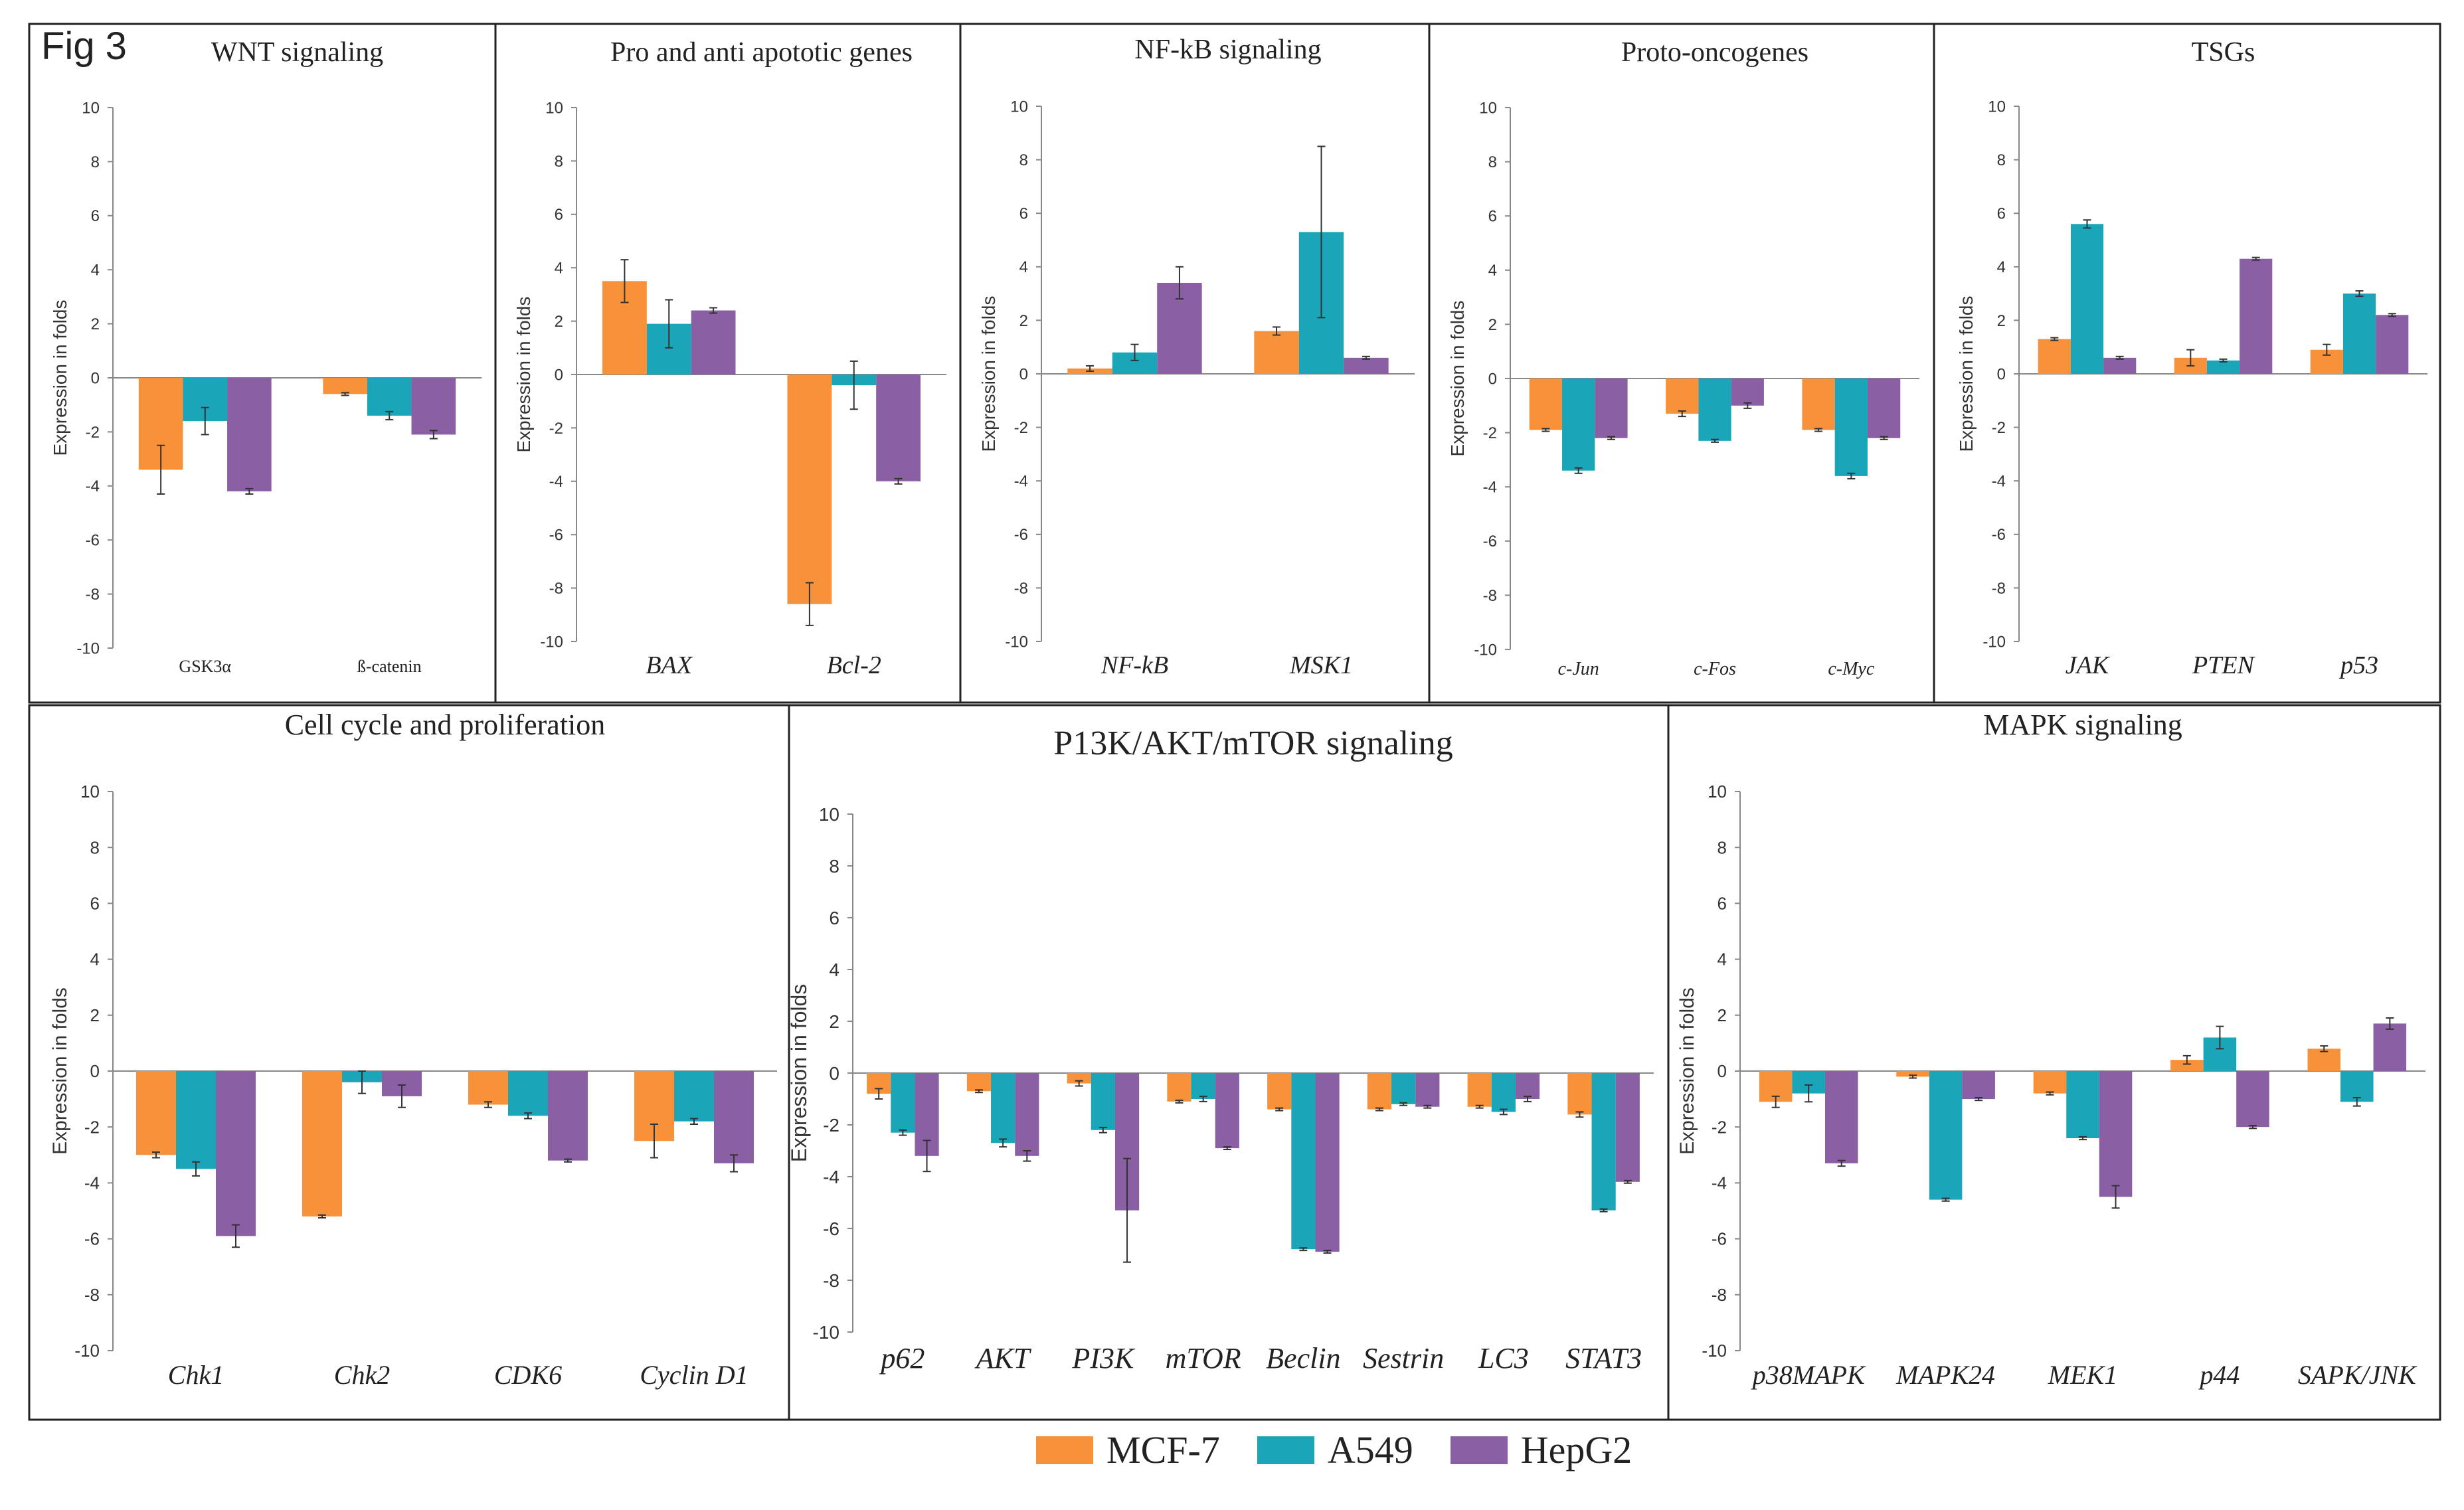  I want to click on panel-8-y-tick-label: 0, so click(1722, 1071).